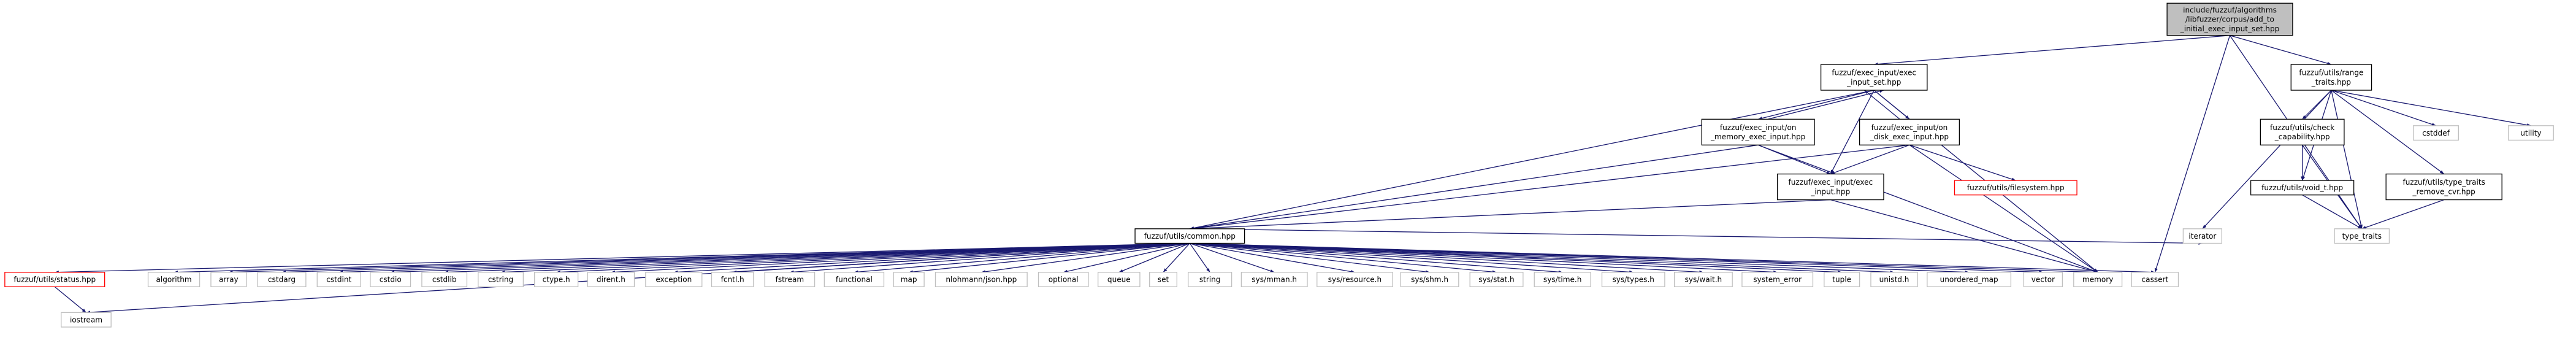  Describe the element at coordinates (1830, 191) in the screenshot. I see `node-label: _input.hpp` at that location.